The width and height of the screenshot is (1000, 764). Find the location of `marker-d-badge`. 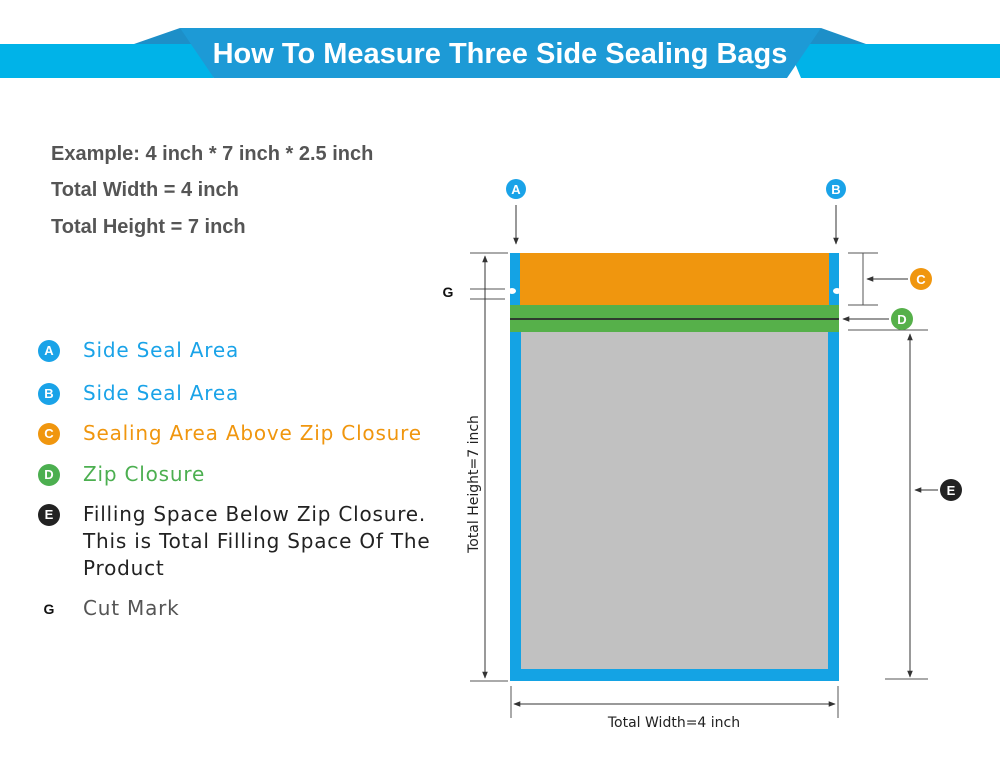

marker-d-badge is located at coordinates (902, 319).